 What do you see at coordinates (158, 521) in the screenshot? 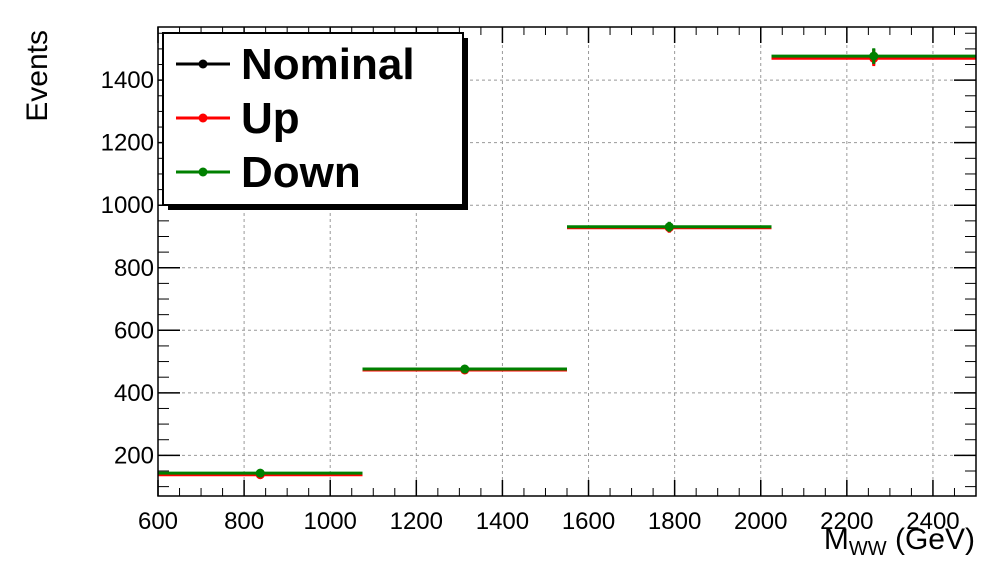
I see `x-tick-label: 600` at bounding box center [158, 521].